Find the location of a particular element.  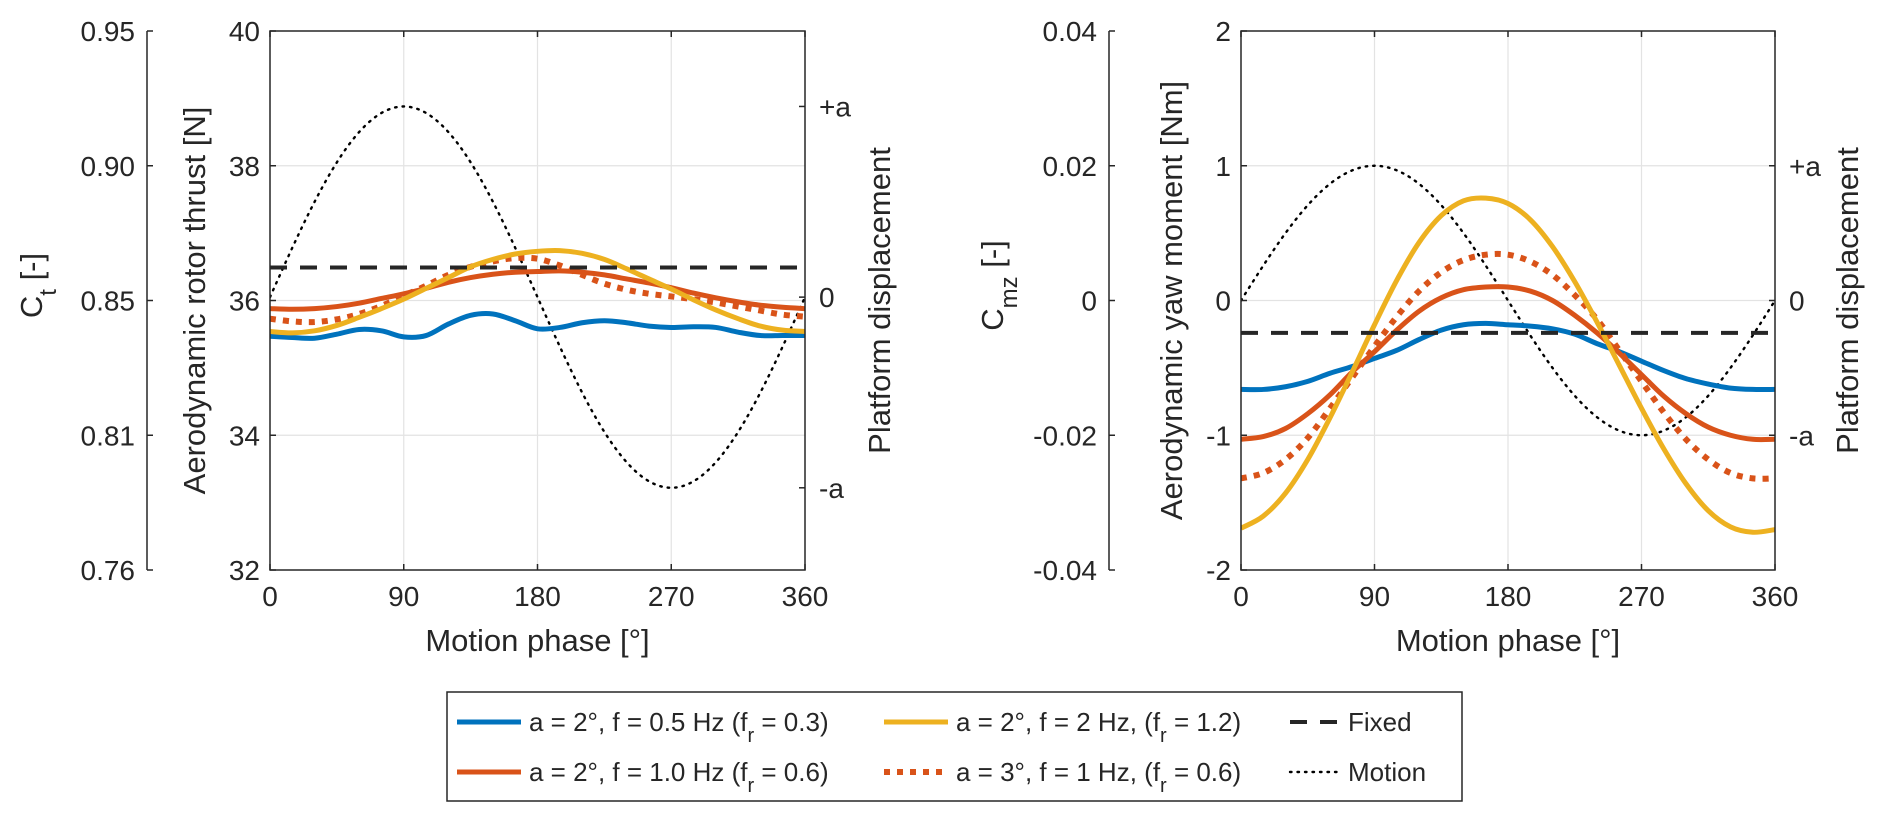

outer-y-axis-label: Cmz [-] is located at coordinates (999, 285).